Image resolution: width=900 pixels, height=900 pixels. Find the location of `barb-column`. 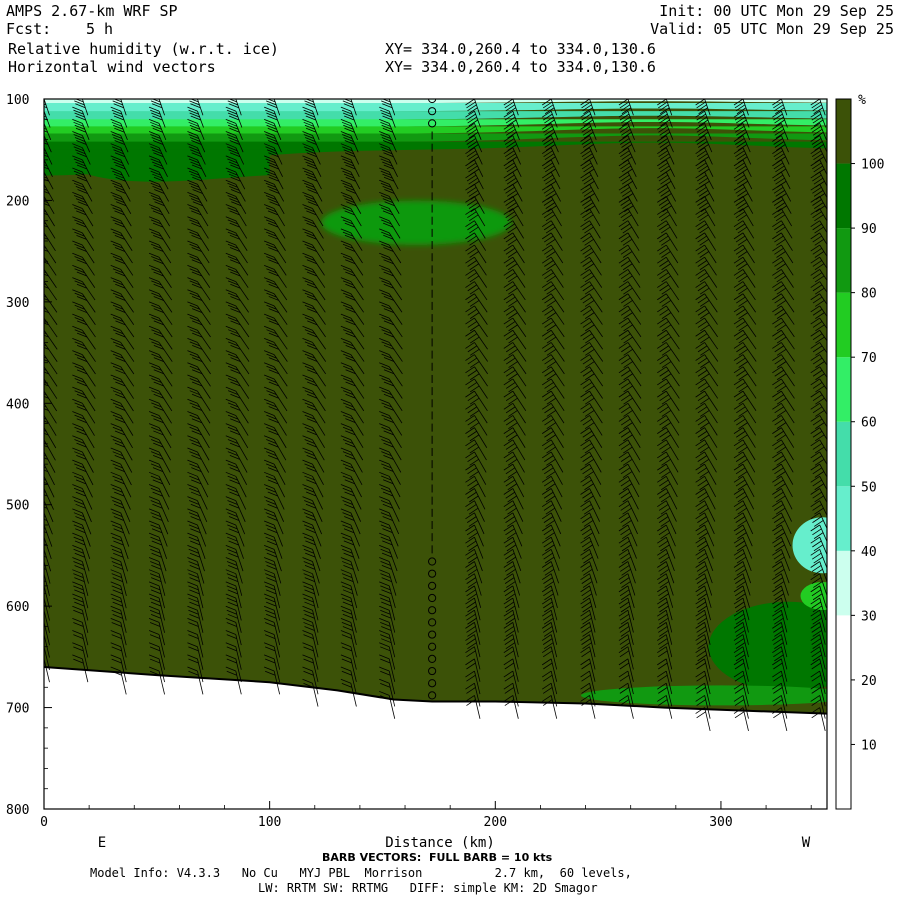

barb-column is located at coordinates (314, 403).